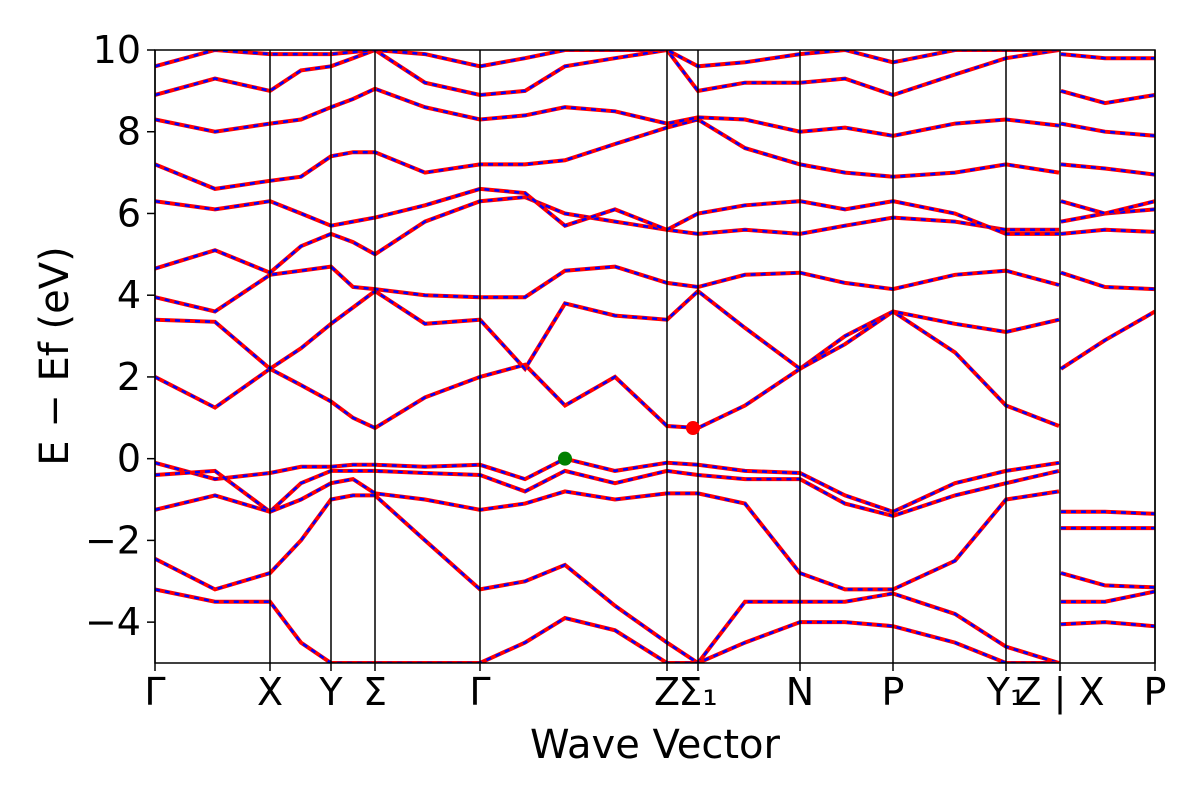 Image resolution: width=1200 pixels, height=804 pixels. What do you see at coordinates (129, 377) in the screenshot?
I see `y-tick-label: 2` at bounding box center [129, 377].